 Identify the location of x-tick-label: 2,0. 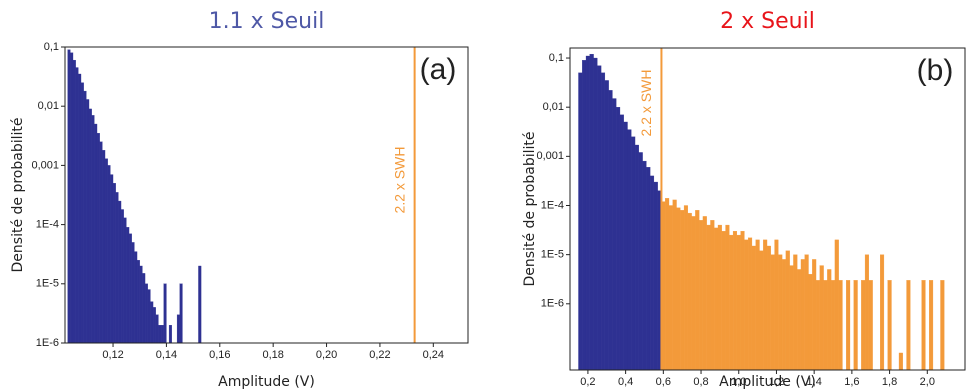
(927, 382).